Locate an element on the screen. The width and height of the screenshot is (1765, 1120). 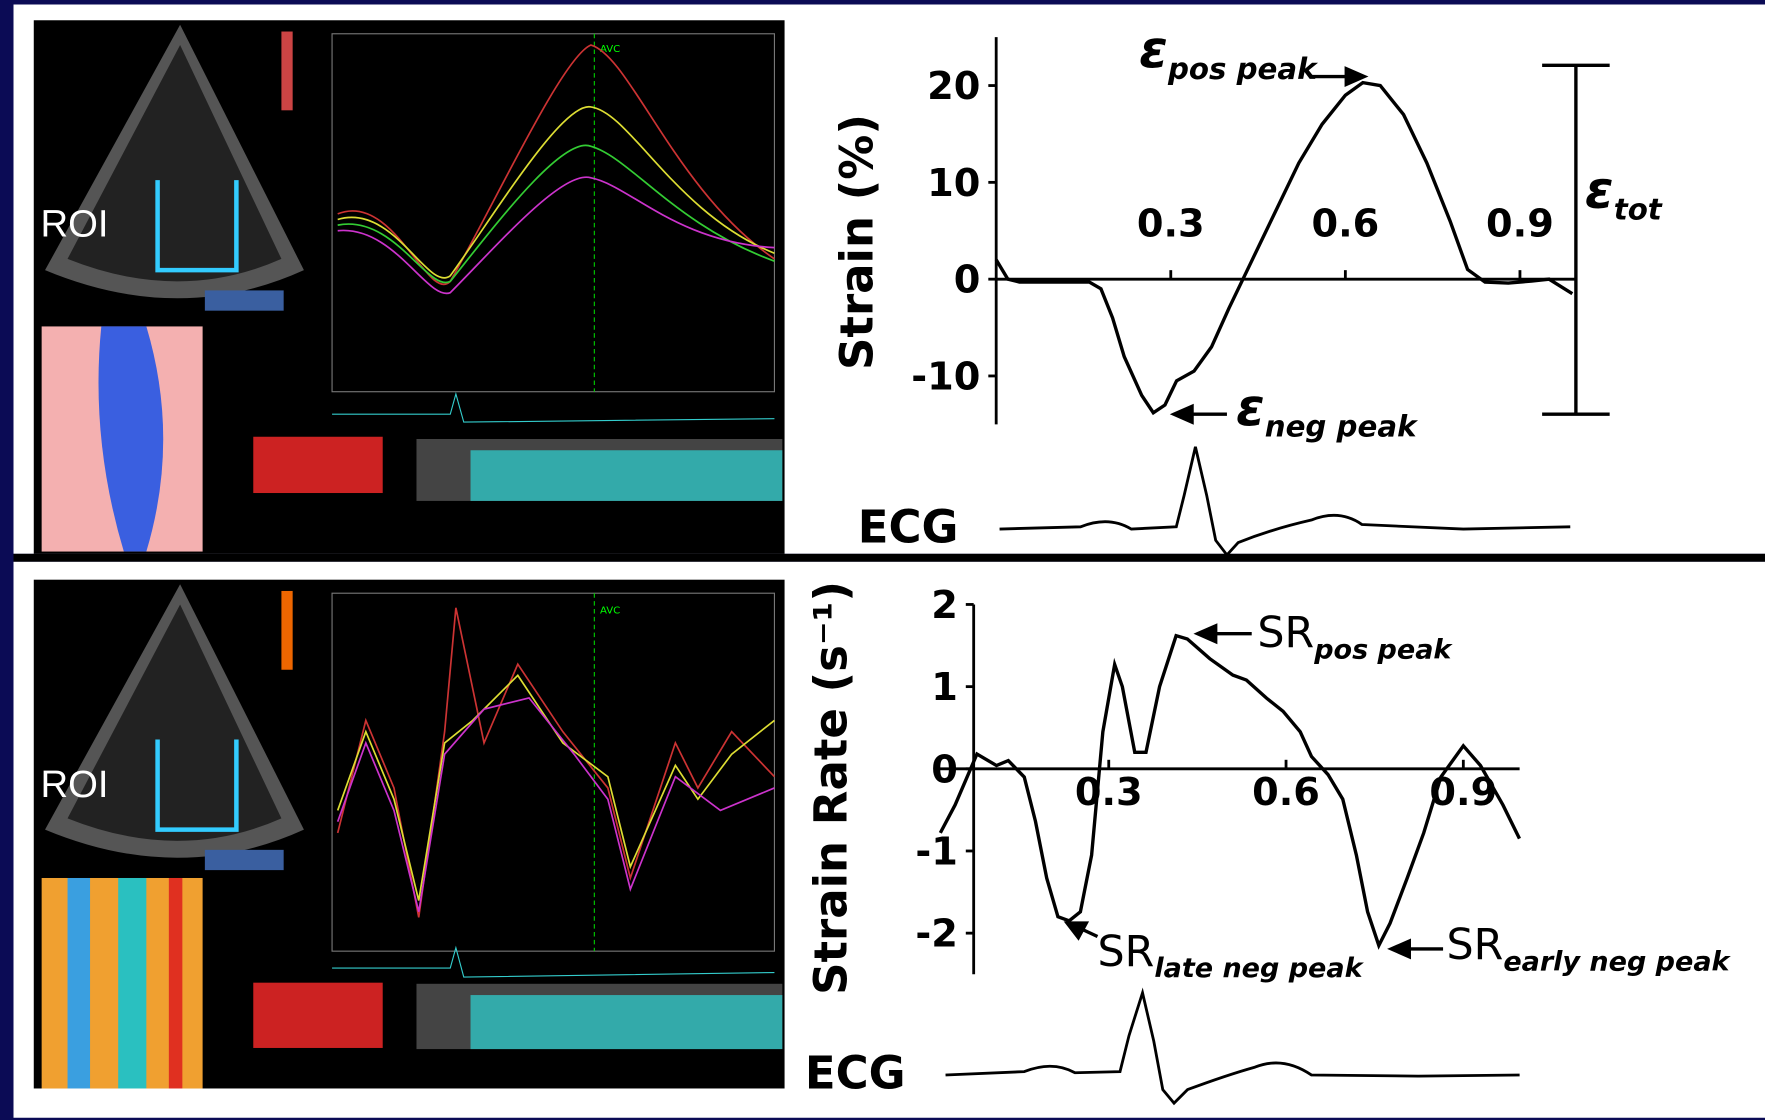
x-tick-label: 0.9 is located at coordinates (1520, 223).